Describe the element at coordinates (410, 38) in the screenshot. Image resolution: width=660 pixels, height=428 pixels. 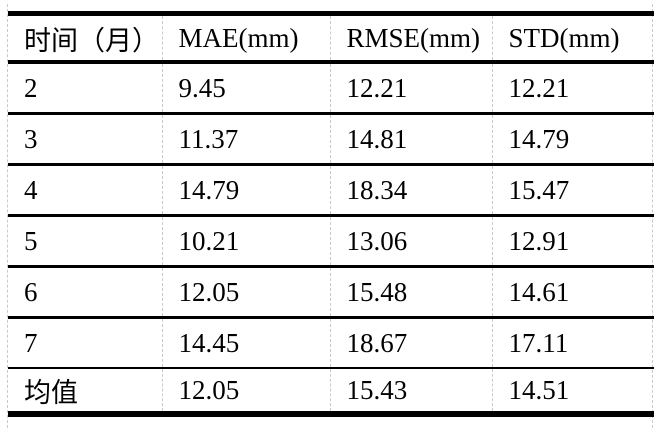
I see `column-header-rmse: RMSE(mm)` at that location.